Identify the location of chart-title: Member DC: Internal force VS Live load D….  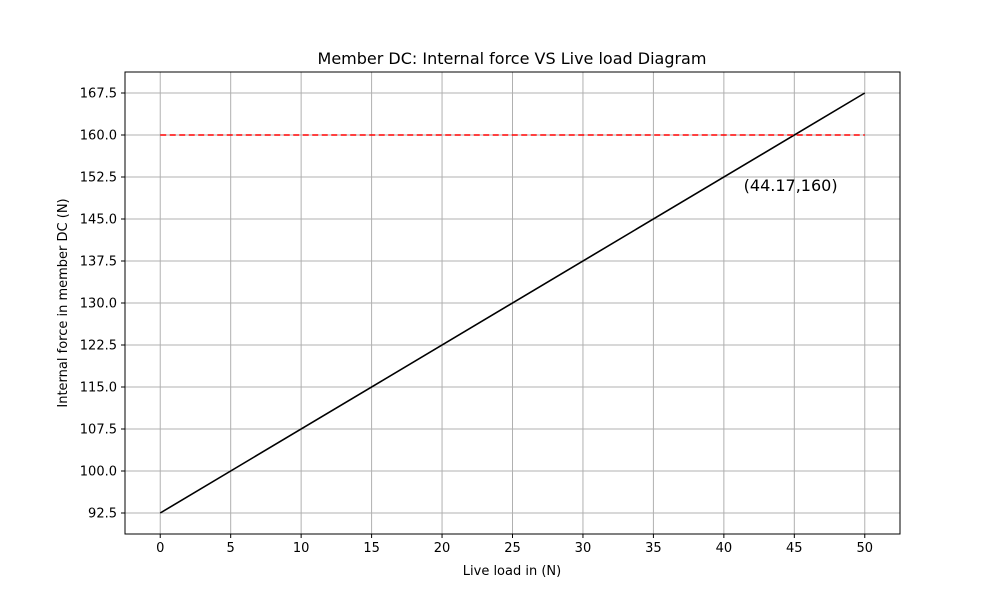
(512, 58).